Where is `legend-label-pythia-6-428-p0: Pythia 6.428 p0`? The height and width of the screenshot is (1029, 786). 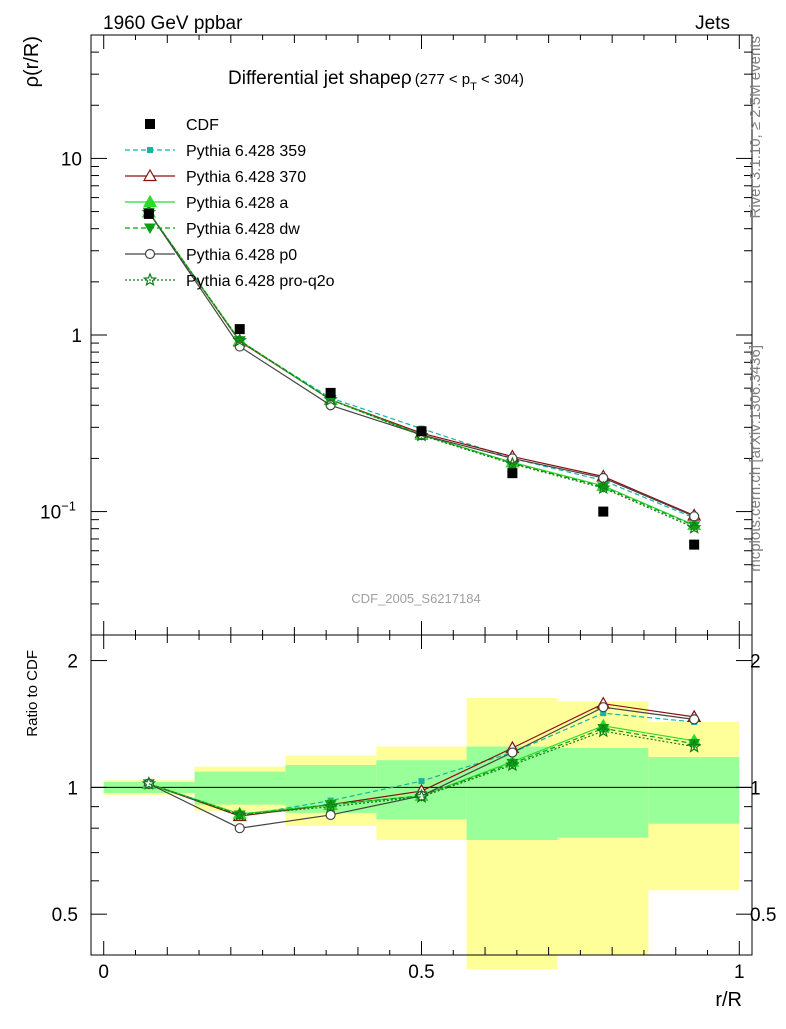
legend-label-pythia-6-428-p0: Pythia 6.428 p0 is located at coordinates (241, 255).